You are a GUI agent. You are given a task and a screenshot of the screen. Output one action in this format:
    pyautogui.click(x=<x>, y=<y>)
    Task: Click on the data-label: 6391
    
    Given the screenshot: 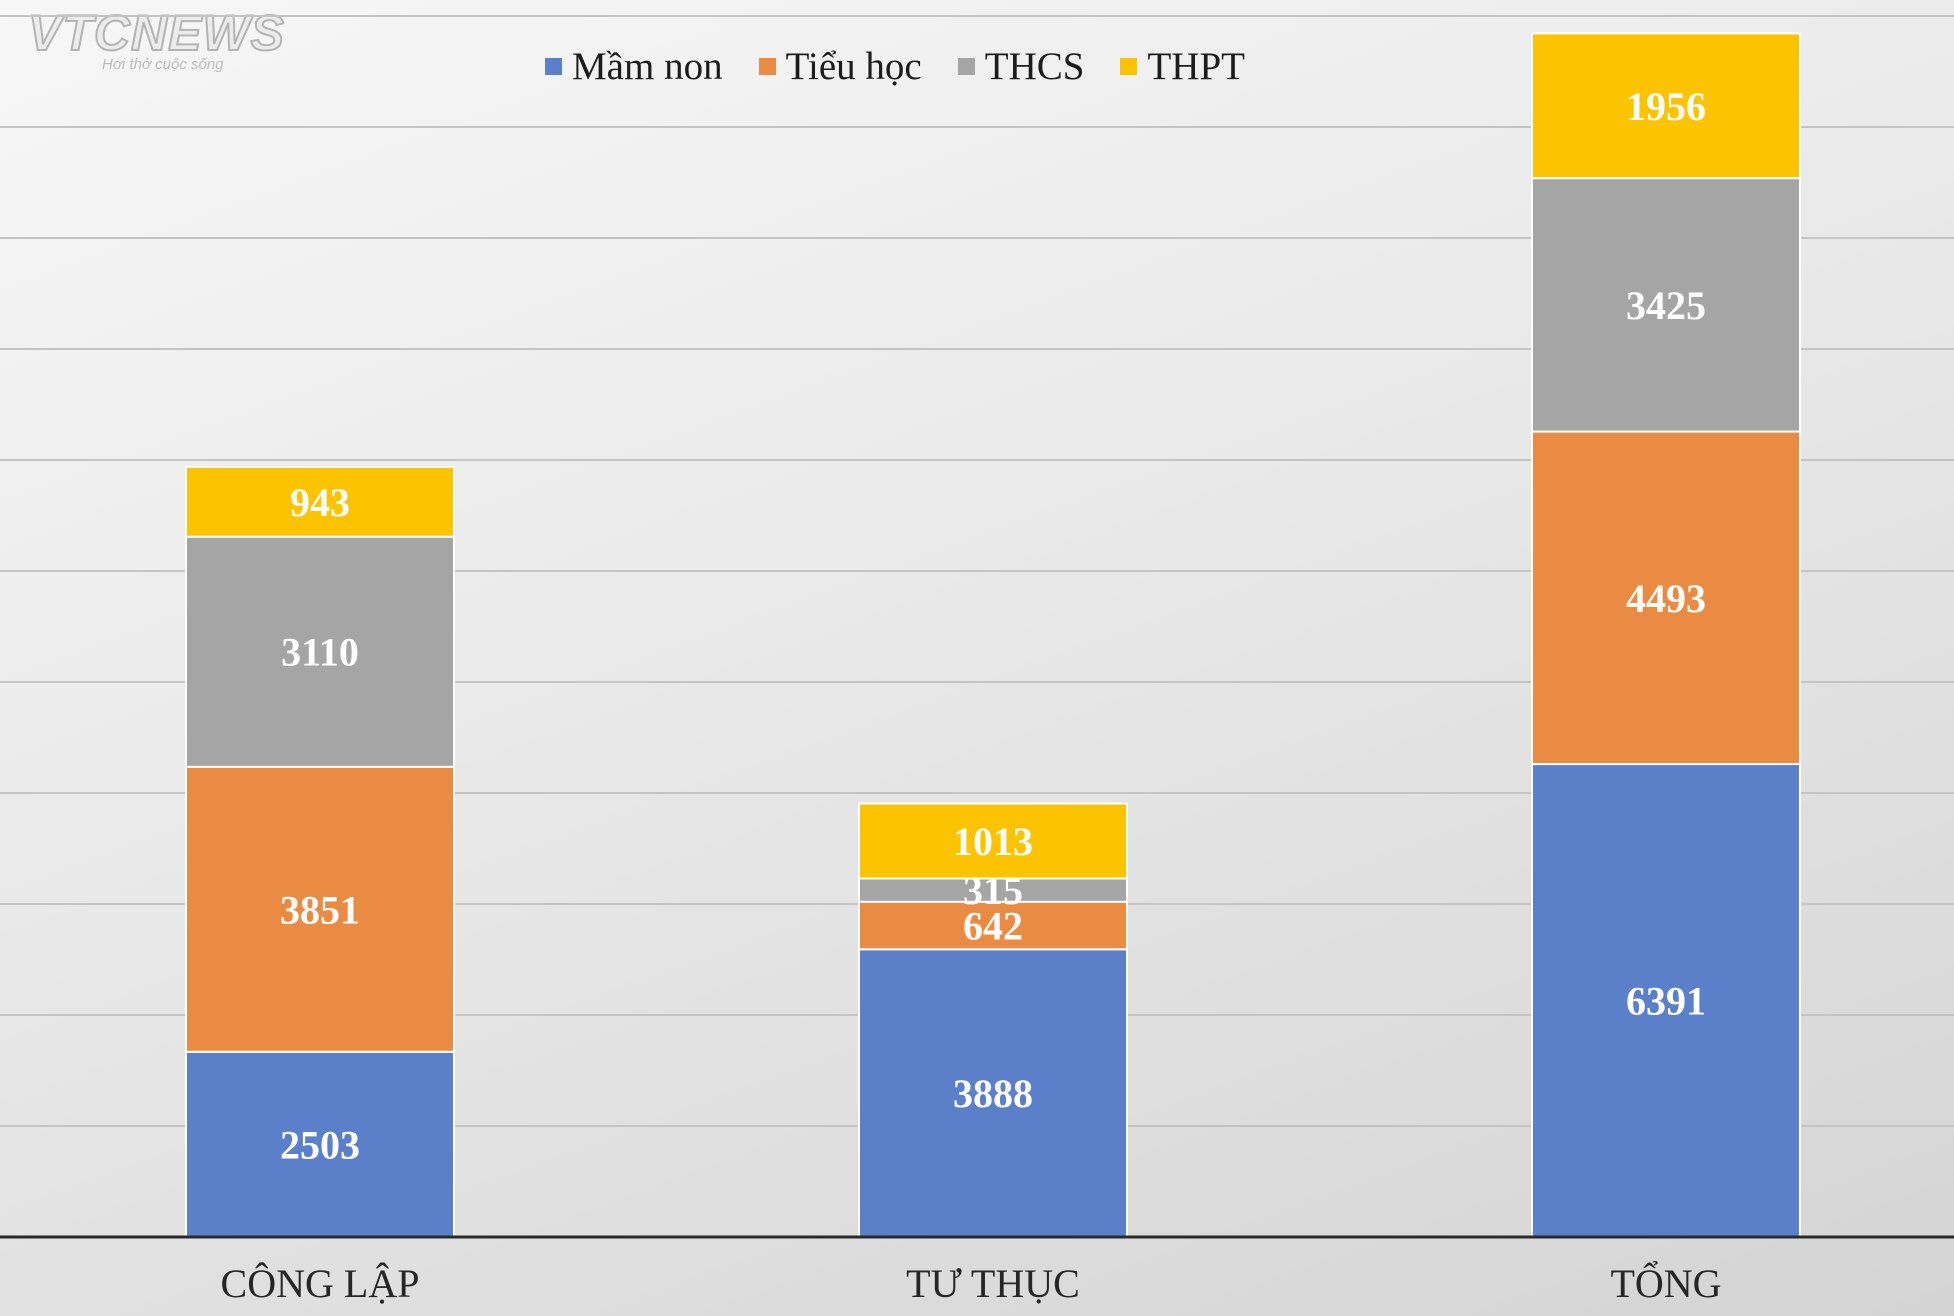 What is the action you would take?
    pyautogui.click(x=1666, y=1001)
    